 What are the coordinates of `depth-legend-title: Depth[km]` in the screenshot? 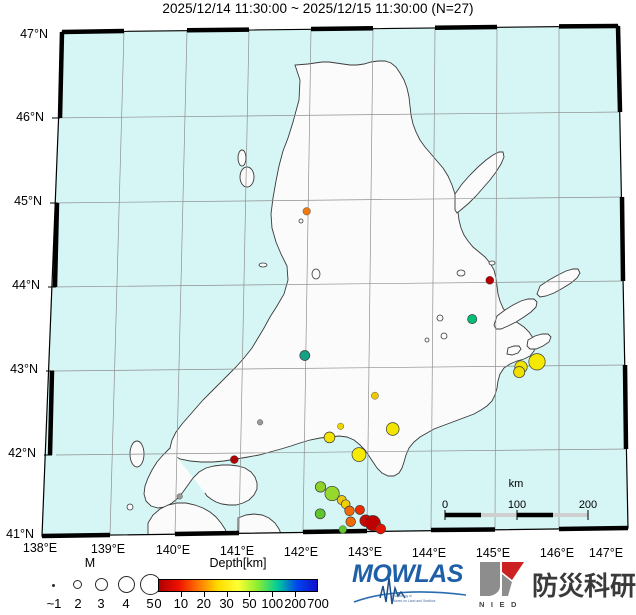 It's located at (238, 563).